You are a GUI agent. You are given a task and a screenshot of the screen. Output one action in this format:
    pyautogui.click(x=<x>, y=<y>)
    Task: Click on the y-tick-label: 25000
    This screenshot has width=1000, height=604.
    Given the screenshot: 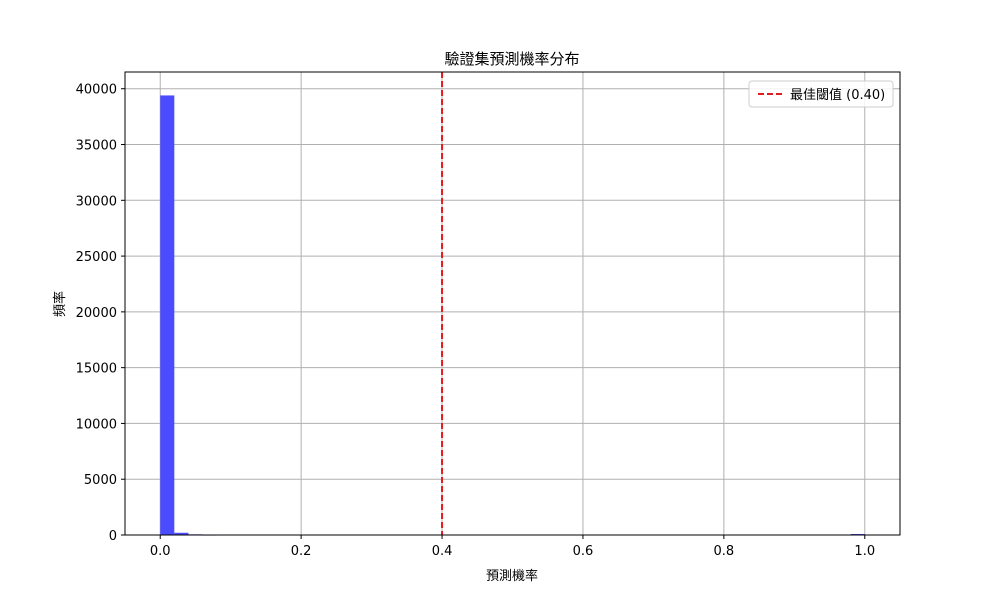 What is the action you would take?
    pyautogui.click(x=96, y=257)
    